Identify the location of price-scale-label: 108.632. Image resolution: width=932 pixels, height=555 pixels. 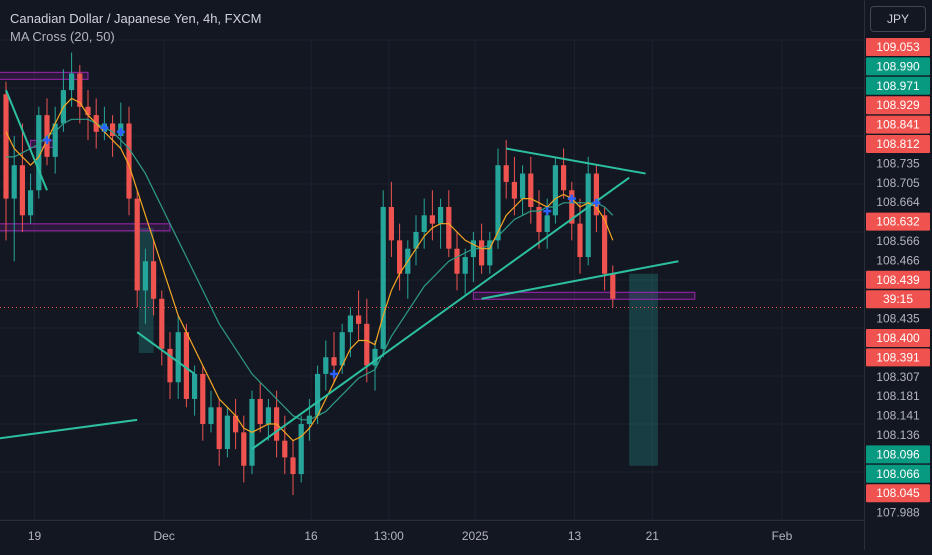
(898, 222).